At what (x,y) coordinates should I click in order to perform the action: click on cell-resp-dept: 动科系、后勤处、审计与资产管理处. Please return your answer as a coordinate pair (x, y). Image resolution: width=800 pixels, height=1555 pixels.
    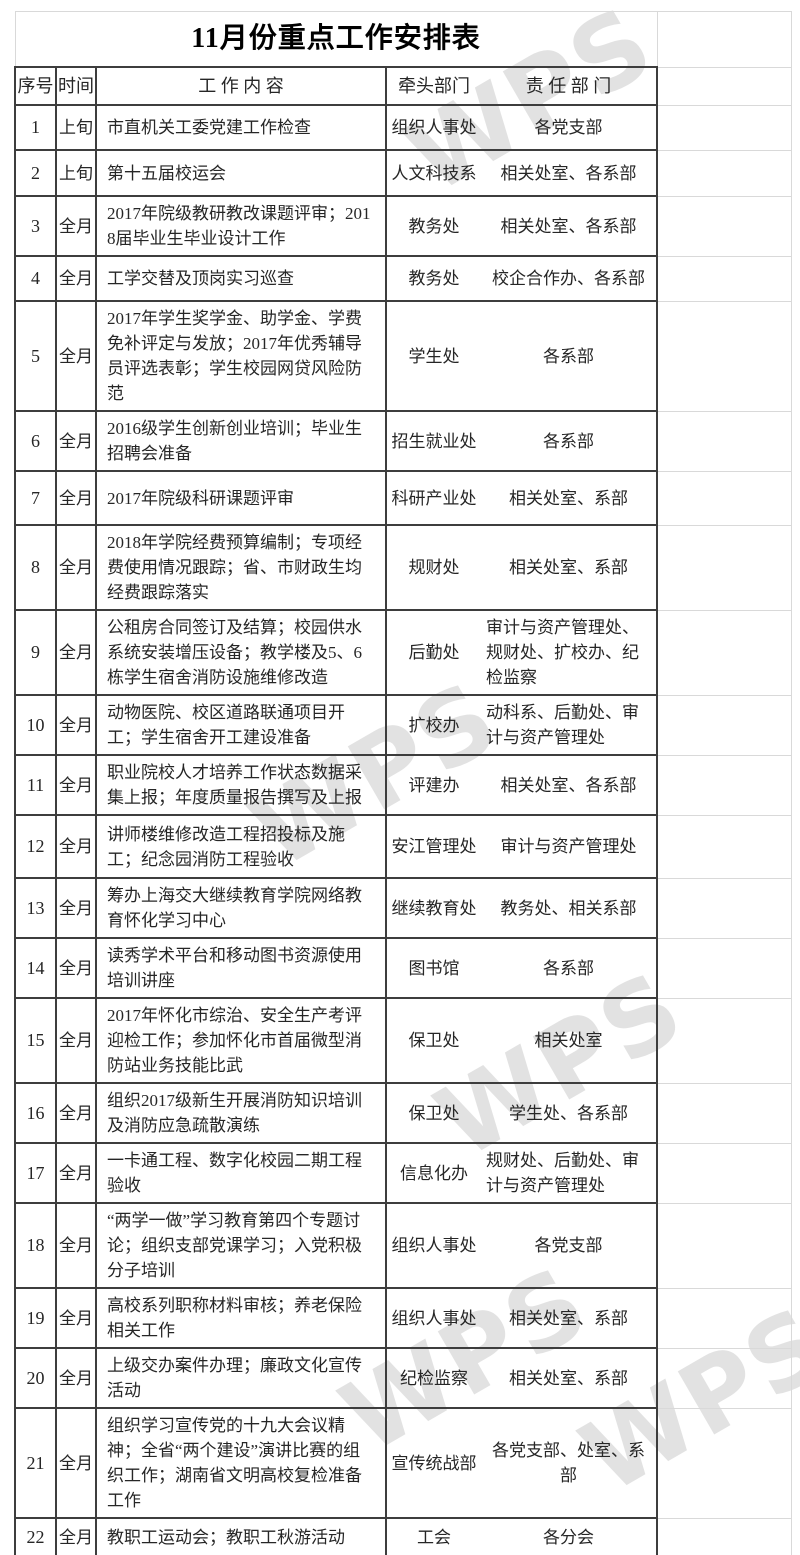
    Looking at the image, I should click on (570, 725).